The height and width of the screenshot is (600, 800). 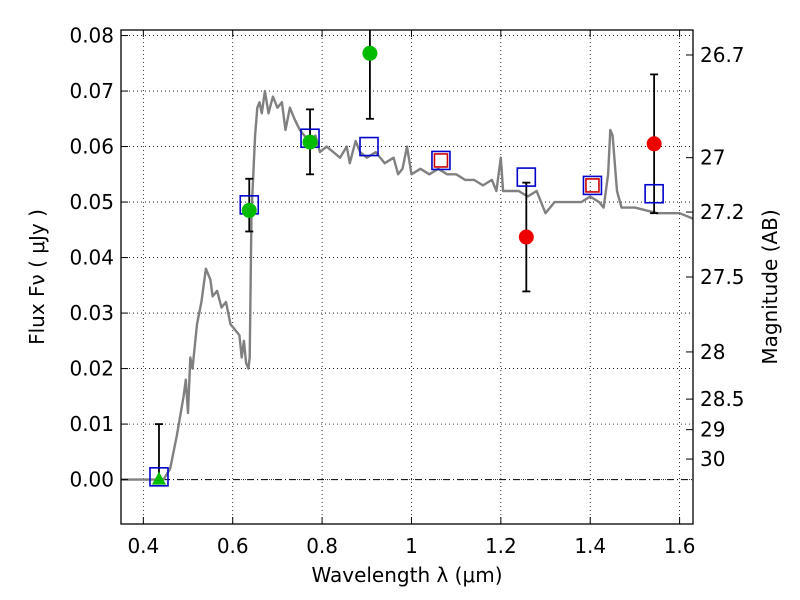 I want to click on x-tick-label-5: 1.4, so click(x=590, y=546).